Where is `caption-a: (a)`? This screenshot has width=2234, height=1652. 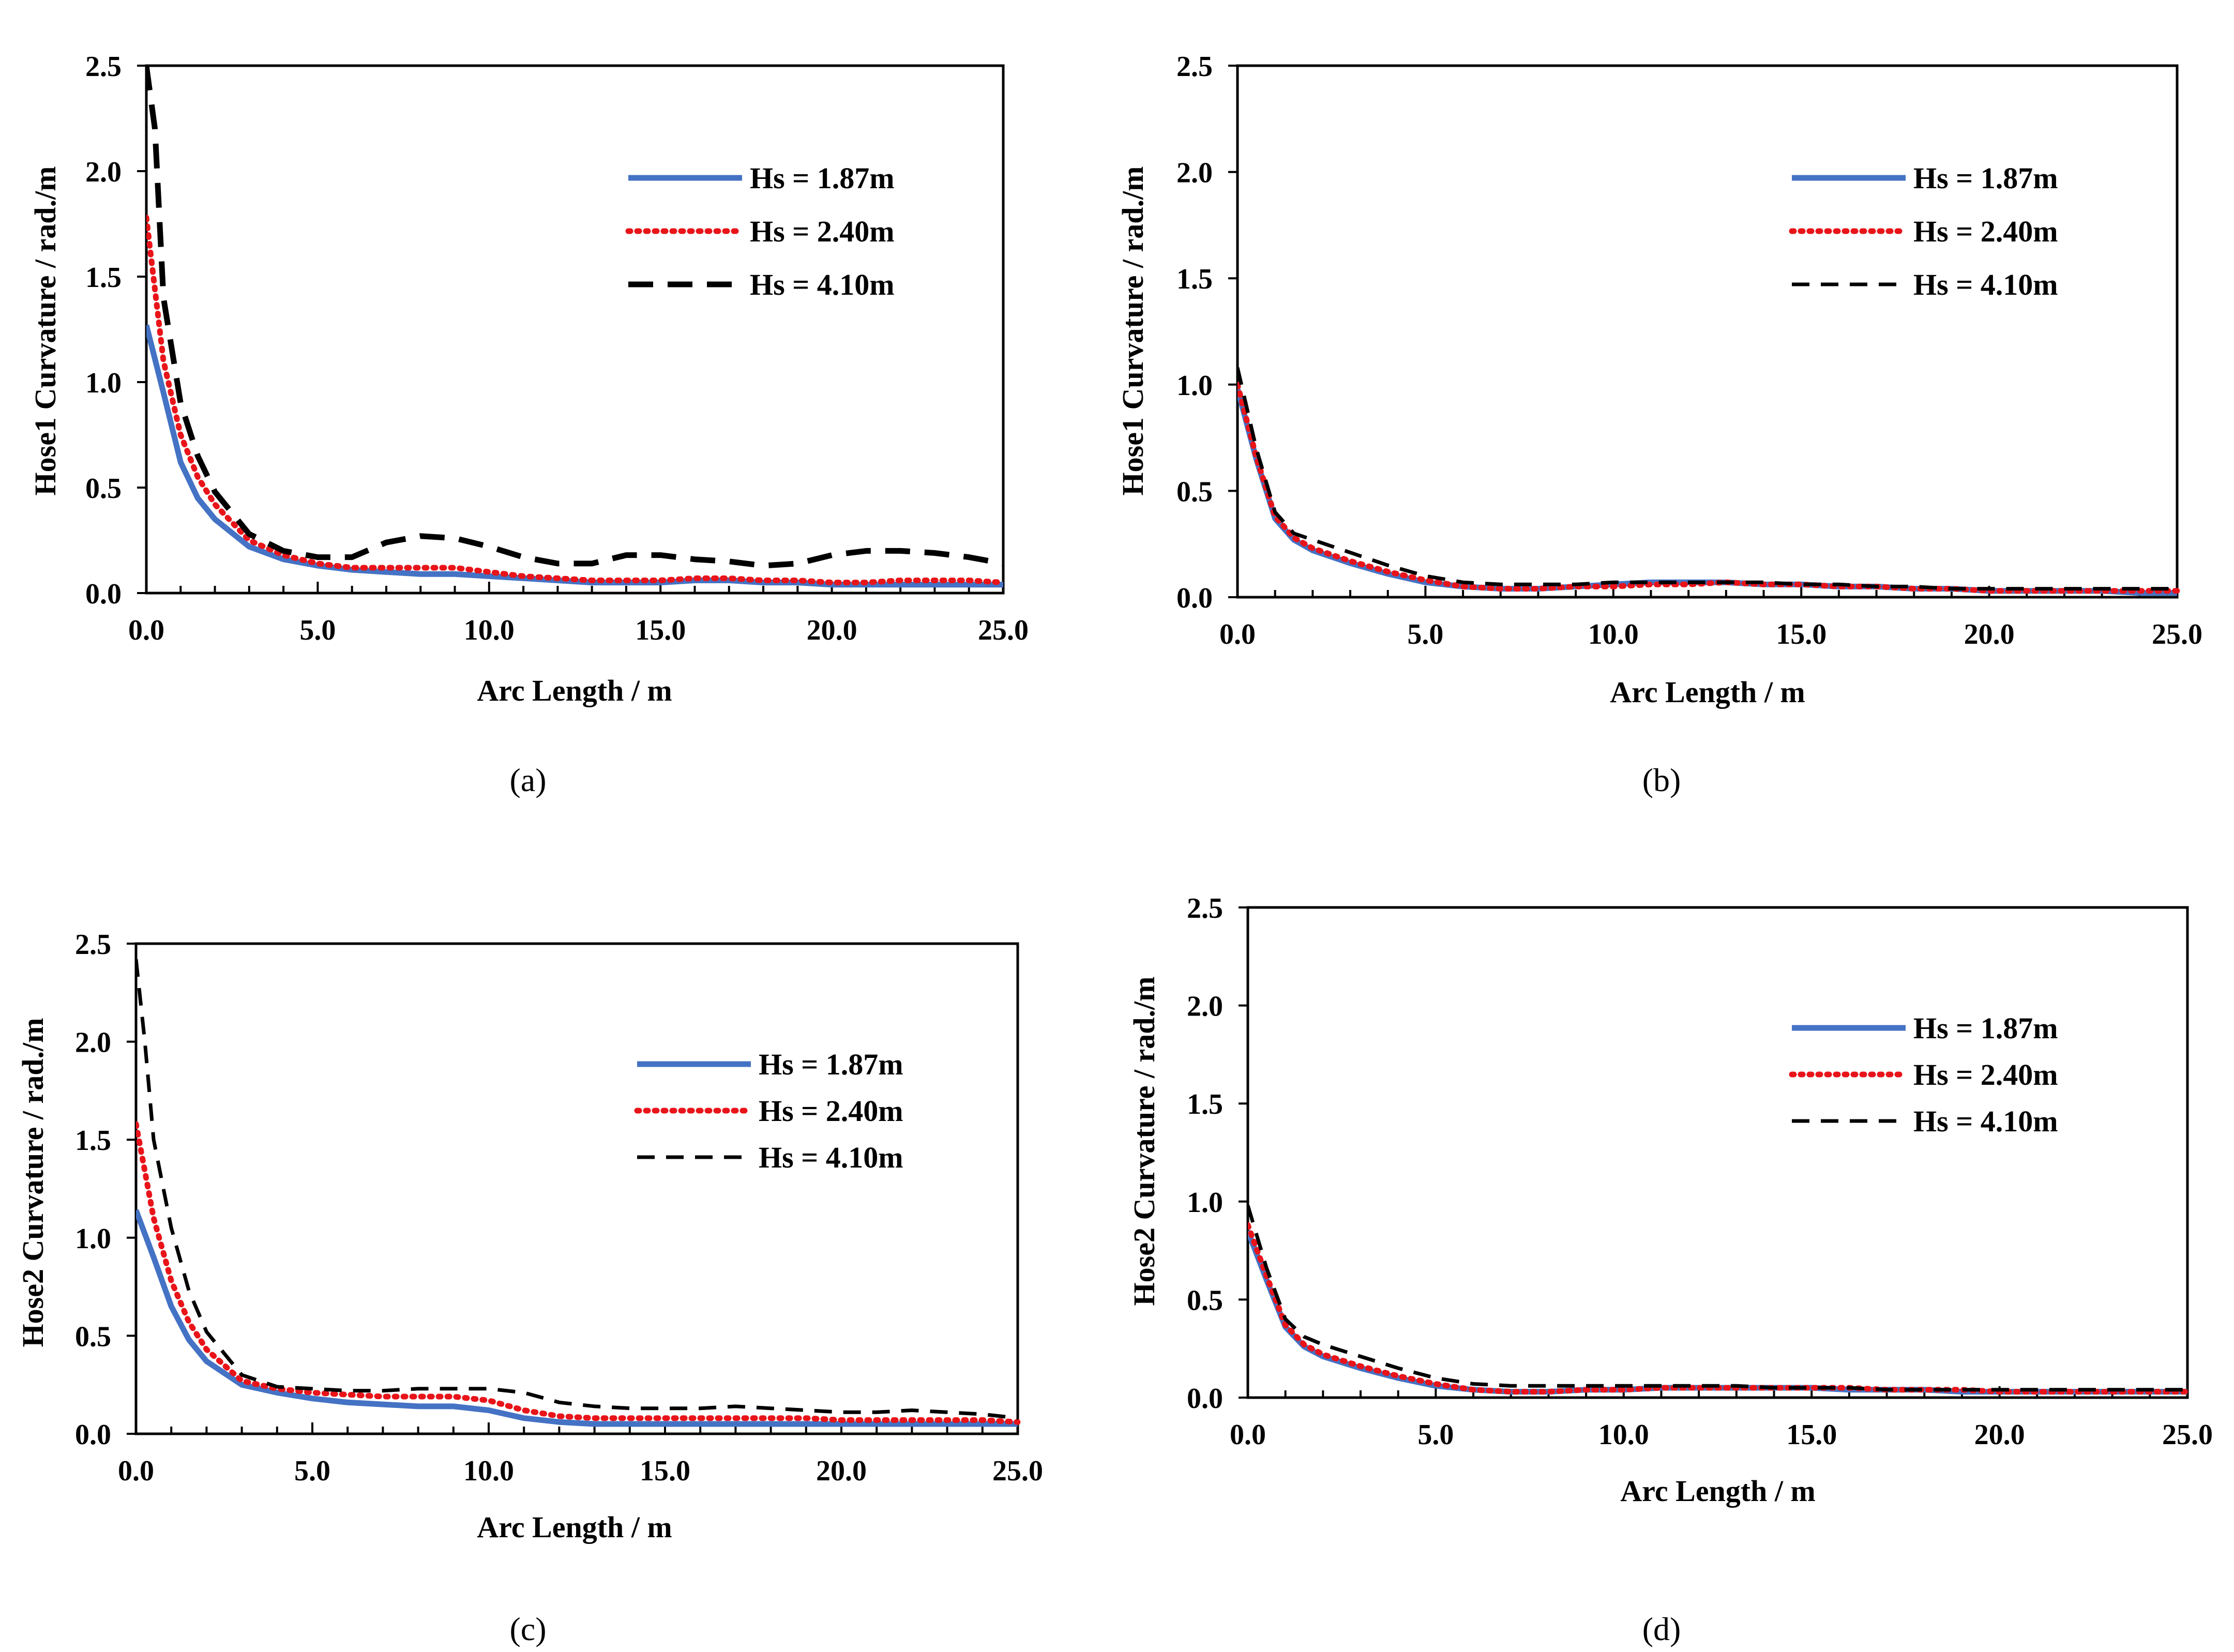 caption-a: (a) is located at coordinates (527, 780).